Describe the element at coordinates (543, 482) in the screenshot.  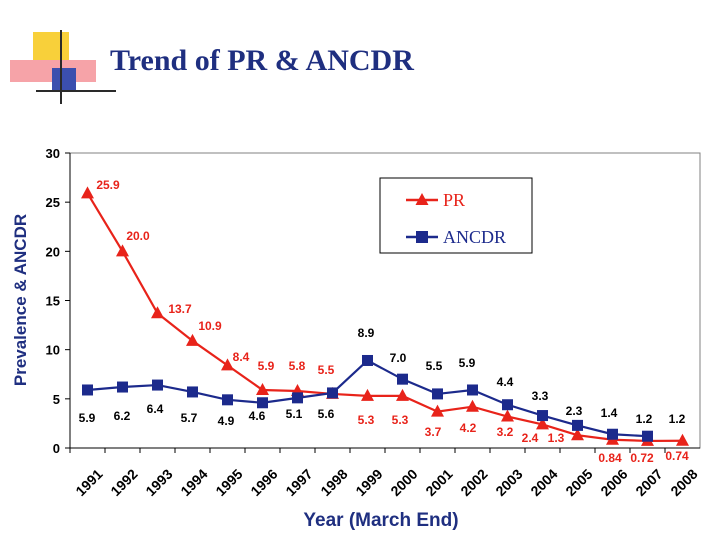
I see `x-tick-label: 2004` at that location.